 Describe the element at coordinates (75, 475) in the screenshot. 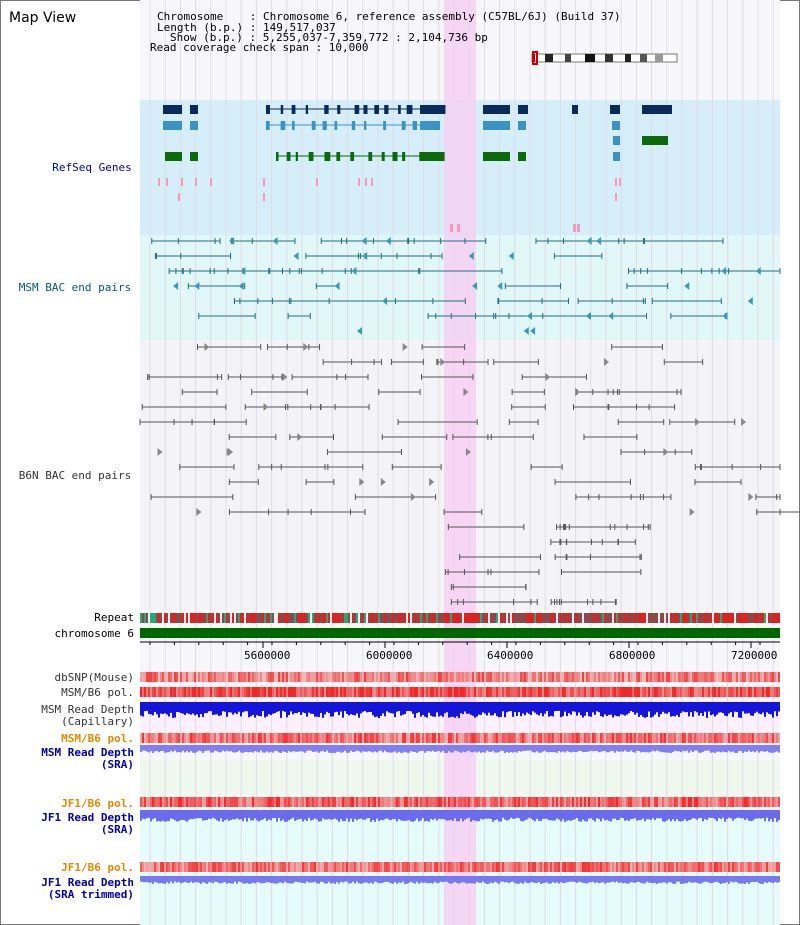

I see `b6n-bac-end-pairs-label: B6N BAC end pairs` at that location.